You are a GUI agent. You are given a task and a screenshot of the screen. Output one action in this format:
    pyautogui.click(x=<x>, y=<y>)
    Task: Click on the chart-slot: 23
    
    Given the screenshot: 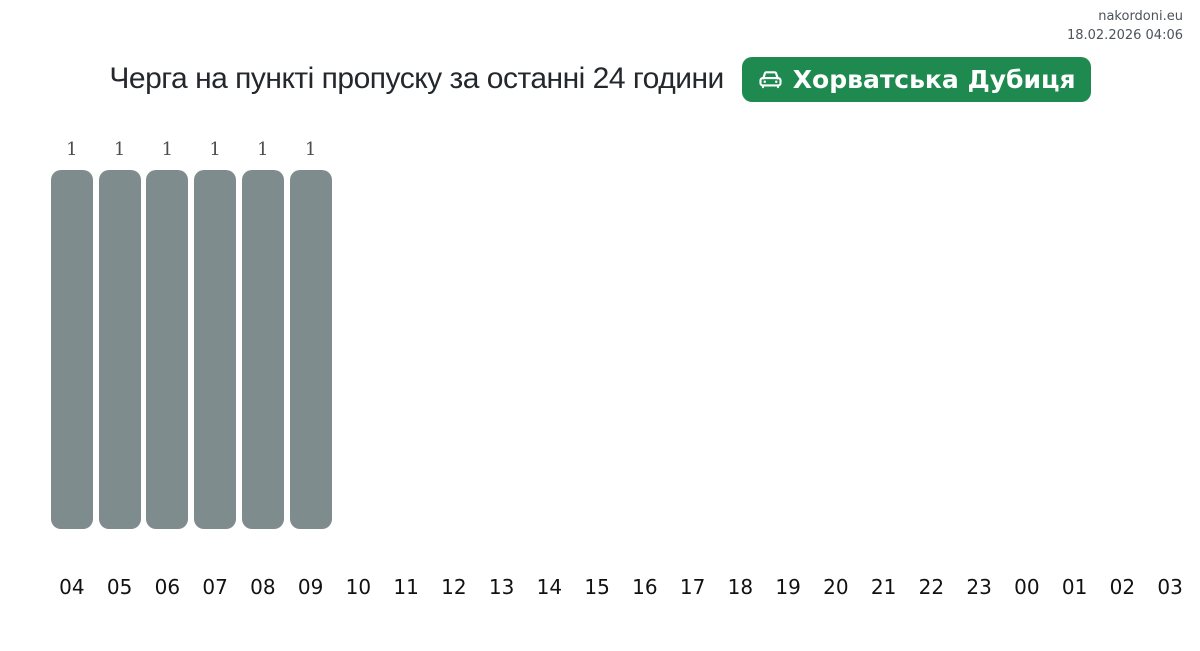 What is the action you would take?
    pyautogui.click(x=979, y=370)
    